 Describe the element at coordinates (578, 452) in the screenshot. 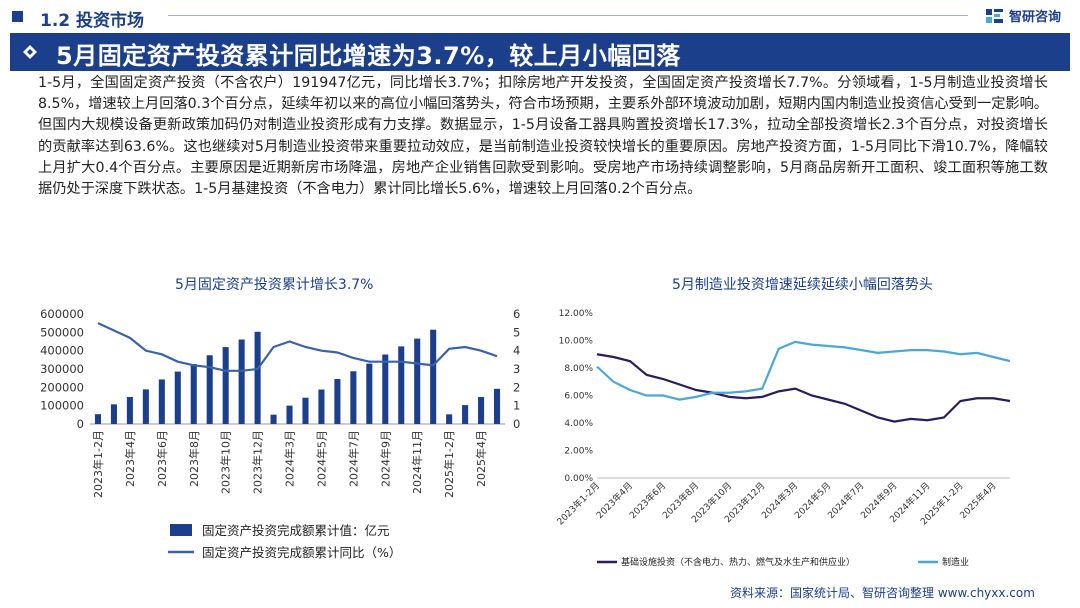

I see `y-tick-label: 2.00%` at that location.